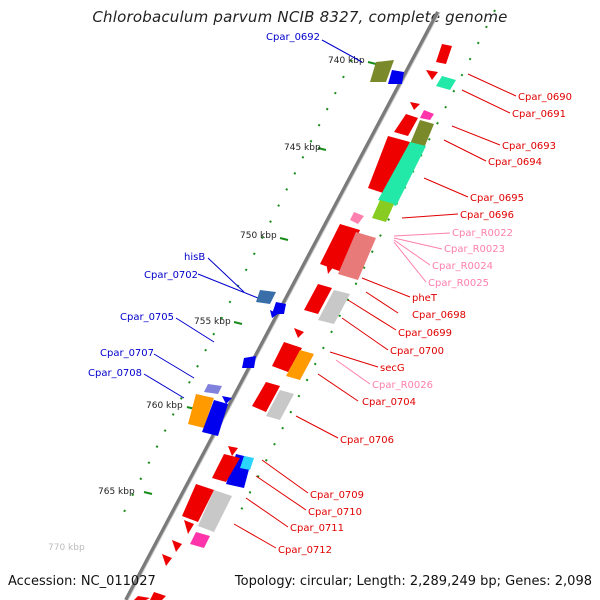  Describe the element at coordinates (335, 512) in the screenshot. I see `gene-label: Cpar_0710` at that location.